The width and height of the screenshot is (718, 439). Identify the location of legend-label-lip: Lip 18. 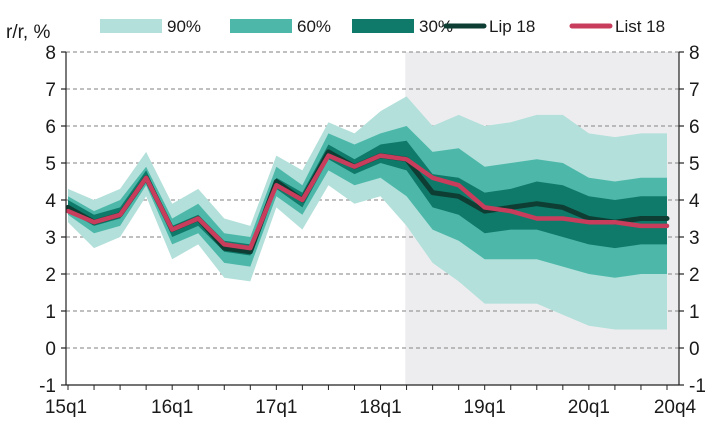
(512, 26).